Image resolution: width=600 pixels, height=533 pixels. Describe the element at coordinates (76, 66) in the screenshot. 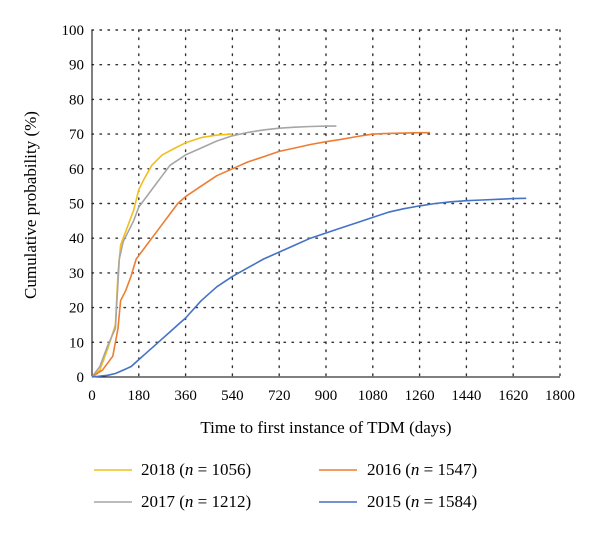

I see `y-tick-label: 90` at that location.